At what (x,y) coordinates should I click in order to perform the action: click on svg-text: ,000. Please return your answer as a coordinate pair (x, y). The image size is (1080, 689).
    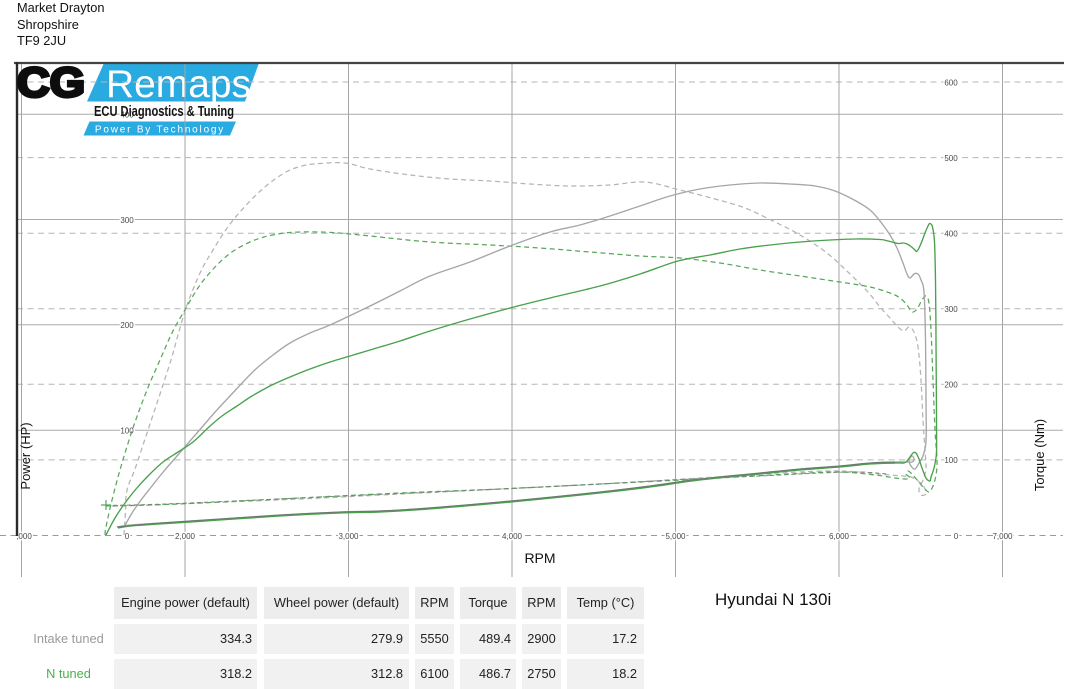
    Looking at the image, I should click on (24, 536).